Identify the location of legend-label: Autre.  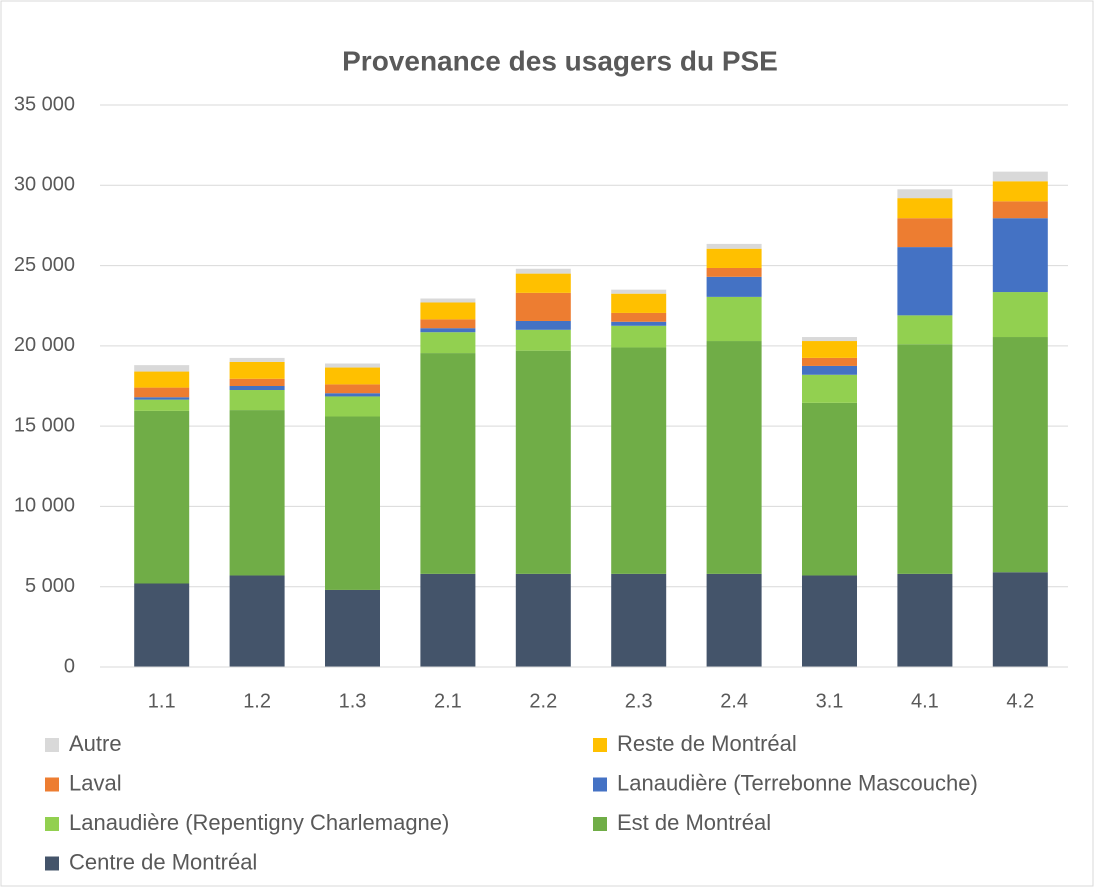
(95, 743).